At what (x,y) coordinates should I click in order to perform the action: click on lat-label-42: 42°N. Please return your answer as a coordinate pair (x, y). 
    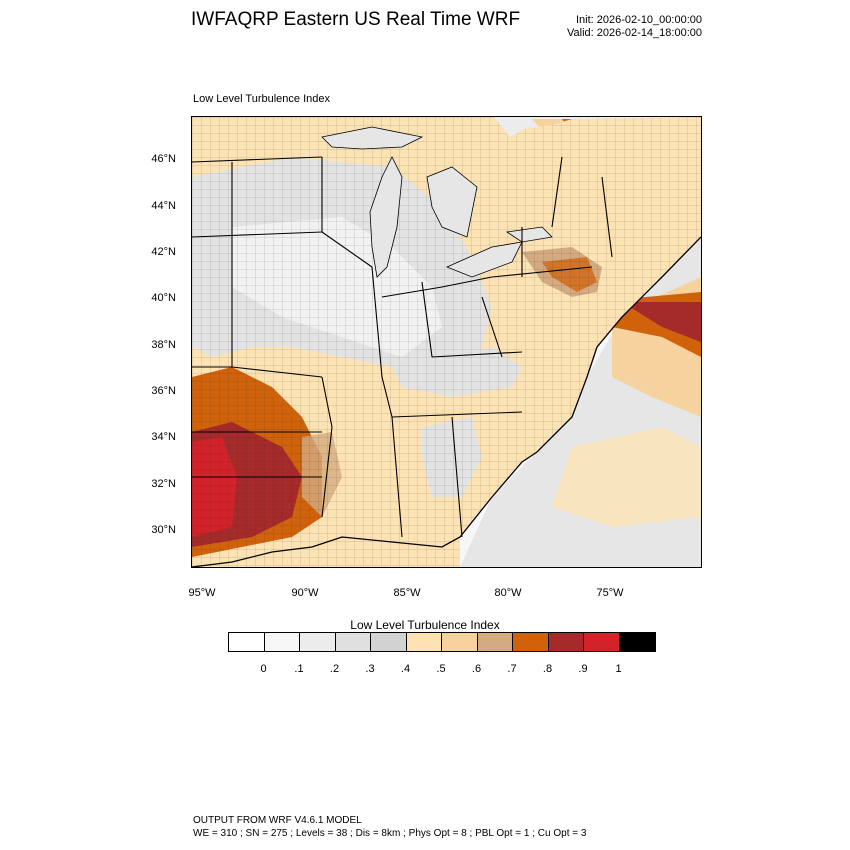
    Looking at the image, I should click on (163, 252).